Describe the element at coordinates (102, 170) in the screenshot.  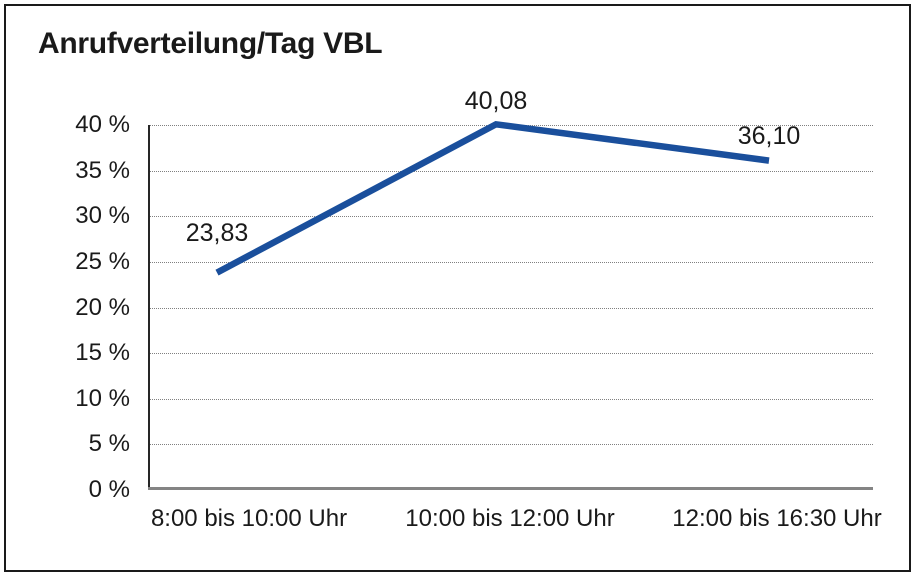
I see `y-axis-tick-label: 35 %` at that location.